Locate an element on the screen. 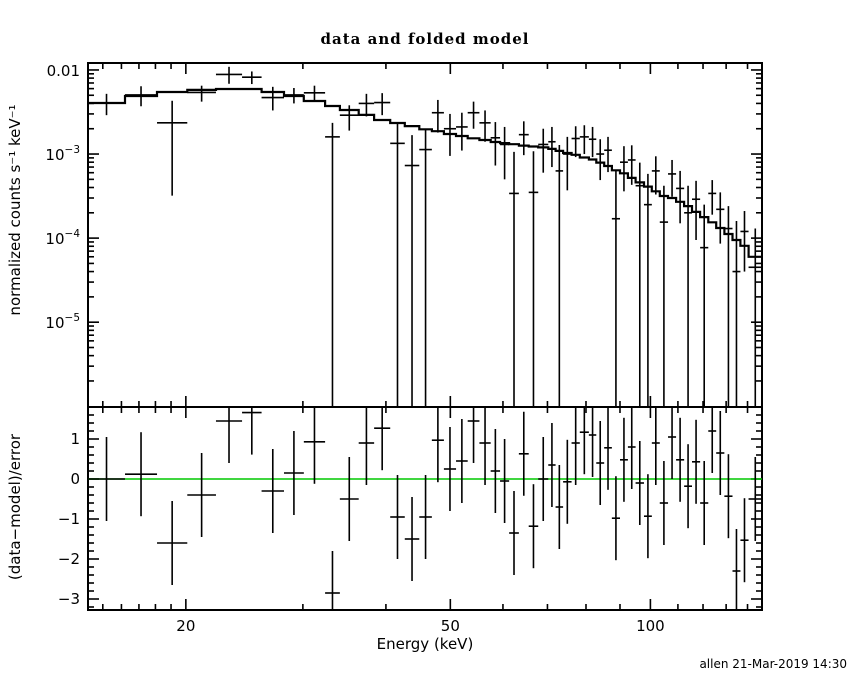 The height and width of the screenshot is (680, 850). y-tick-label: −2 is located at coordinates (69, 559).